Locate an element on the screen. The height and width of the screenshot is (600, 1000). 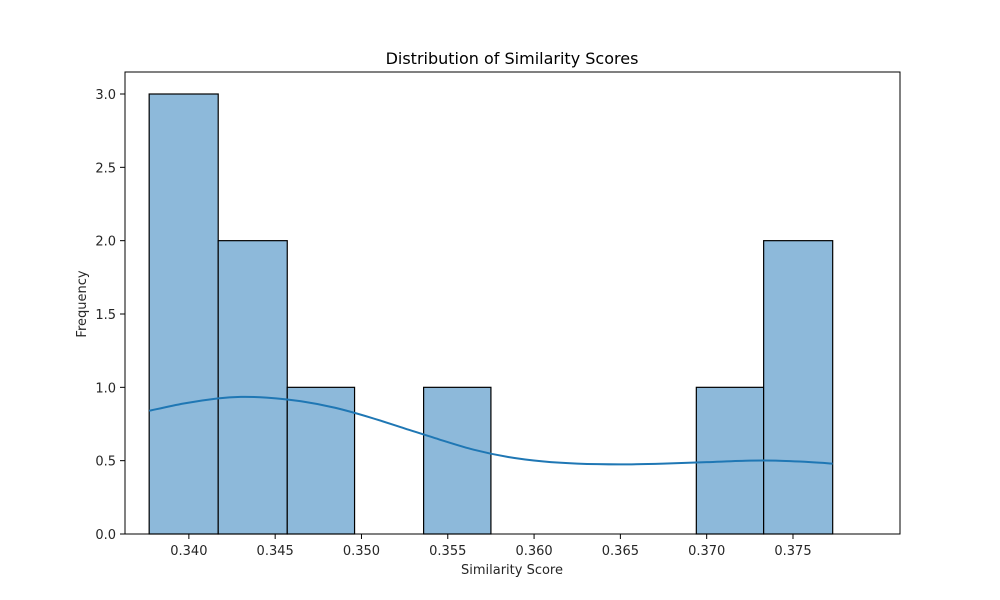
x-tick-label: 0.355 is located at coordinates (447, 551).